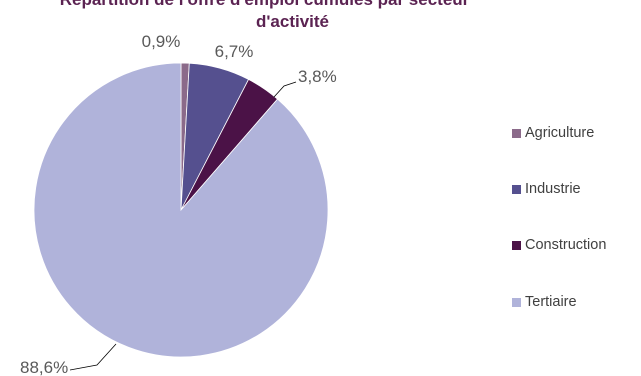 Image resolution: width=641 pixels, height=376 pixels. What do you see at coordinates (93, 357) in the screenshot?
I see `leader-line-tertiaire` at bounding box center [93, 357].